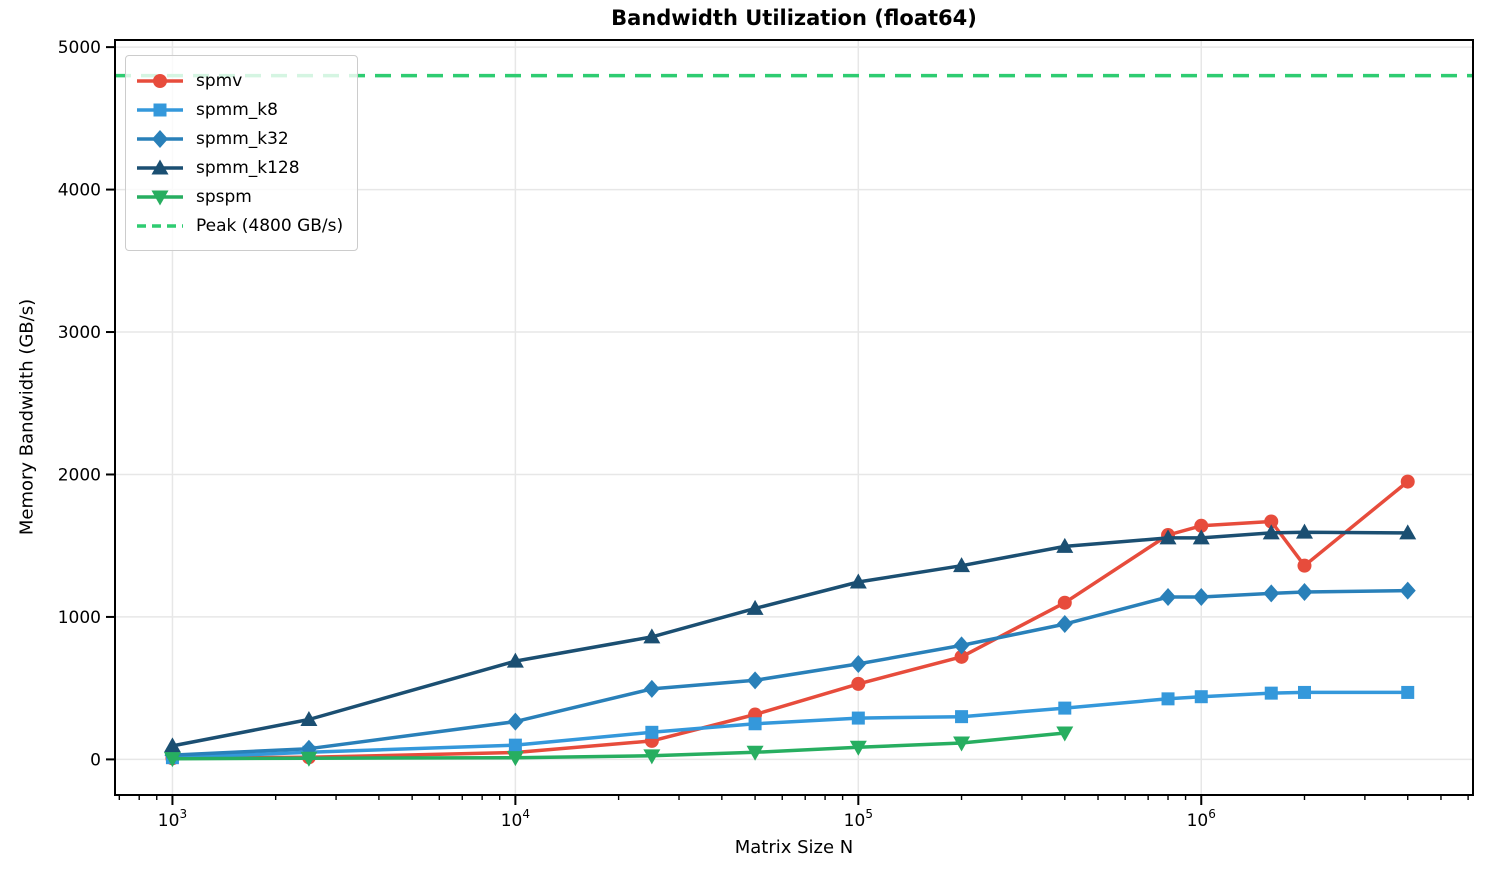 The height and width of the screenshot is (880, 1485). Describe the element at coordinates (515, 819) in the screenshot. I see `x-tick-label: 10⁴` at that location.